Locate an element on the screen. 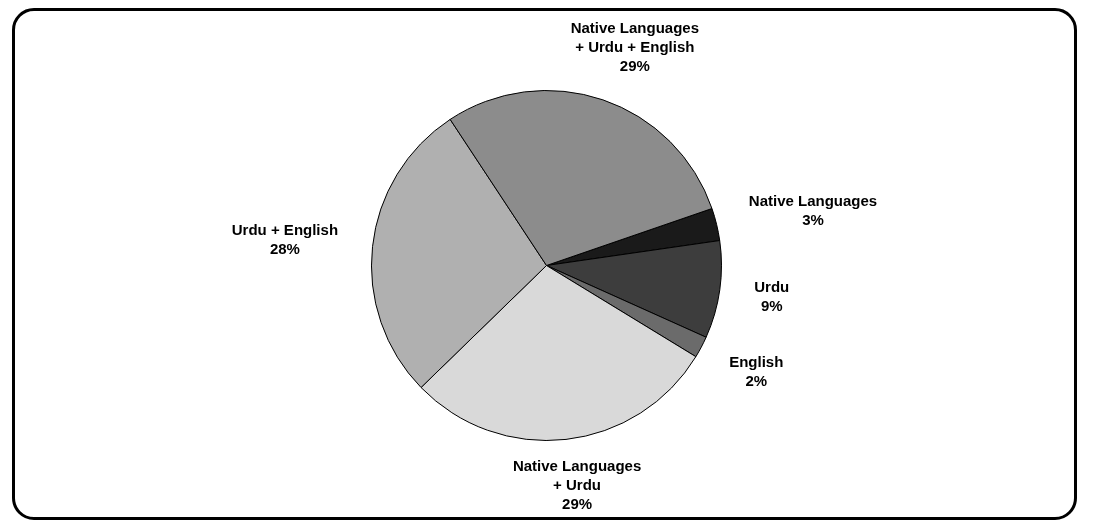 The height and width of the screenshot is (531, 1093). slice-label: Native Languages is located at coordinates (813, 201).